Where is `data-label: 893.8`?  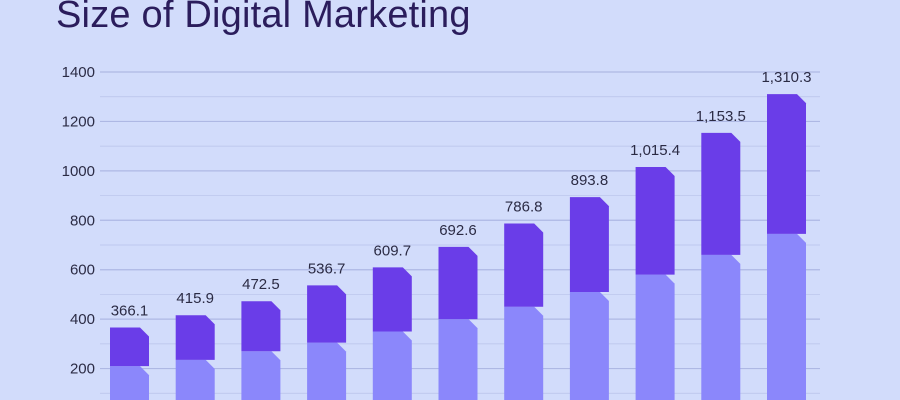 data-label: 893.8 is located at coordinates (590, 180).